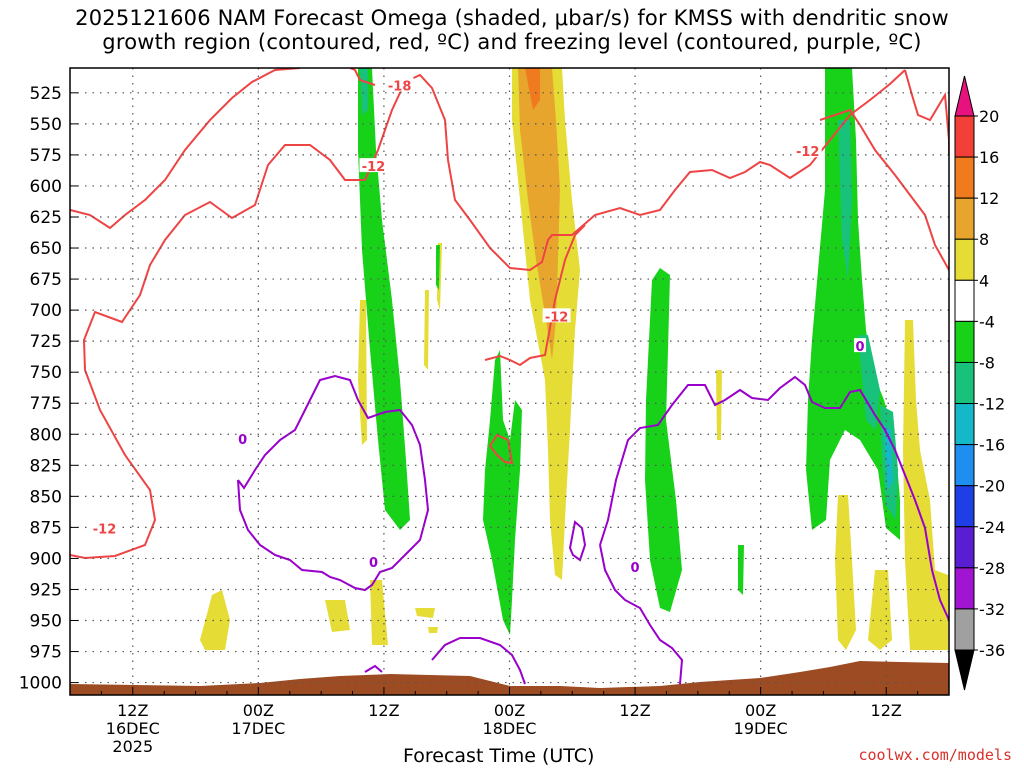 This screenshot has width=1024, height=768. I want to click on y-tick-label: 975, so click(46, 653).